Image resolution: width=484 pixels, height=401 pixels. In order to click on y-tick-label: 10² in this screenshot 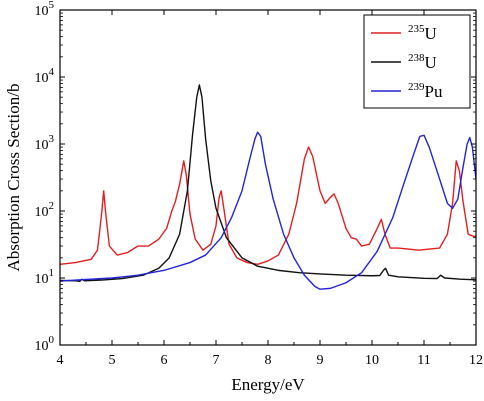, I will do `click(45, 210)`.